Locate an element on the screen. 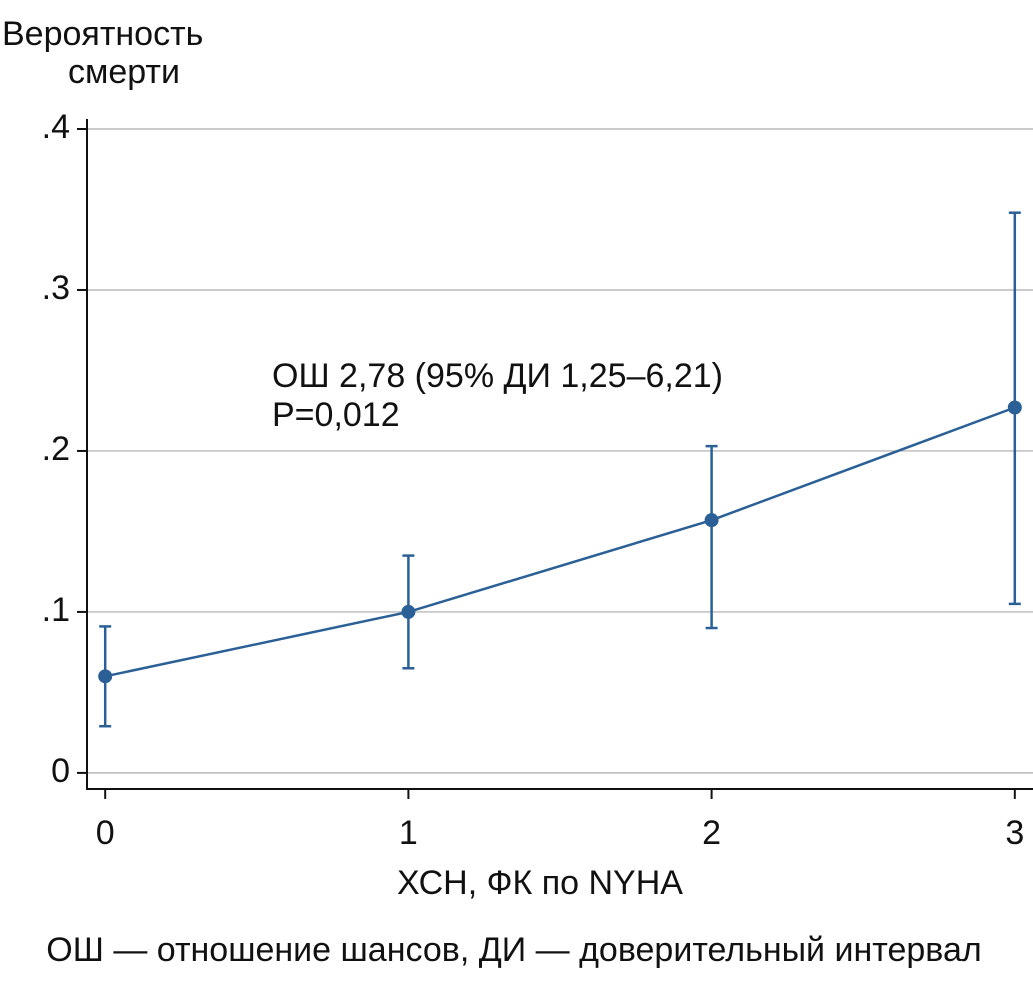  y-tick-label: .3 is located at coordinates (56, 288).